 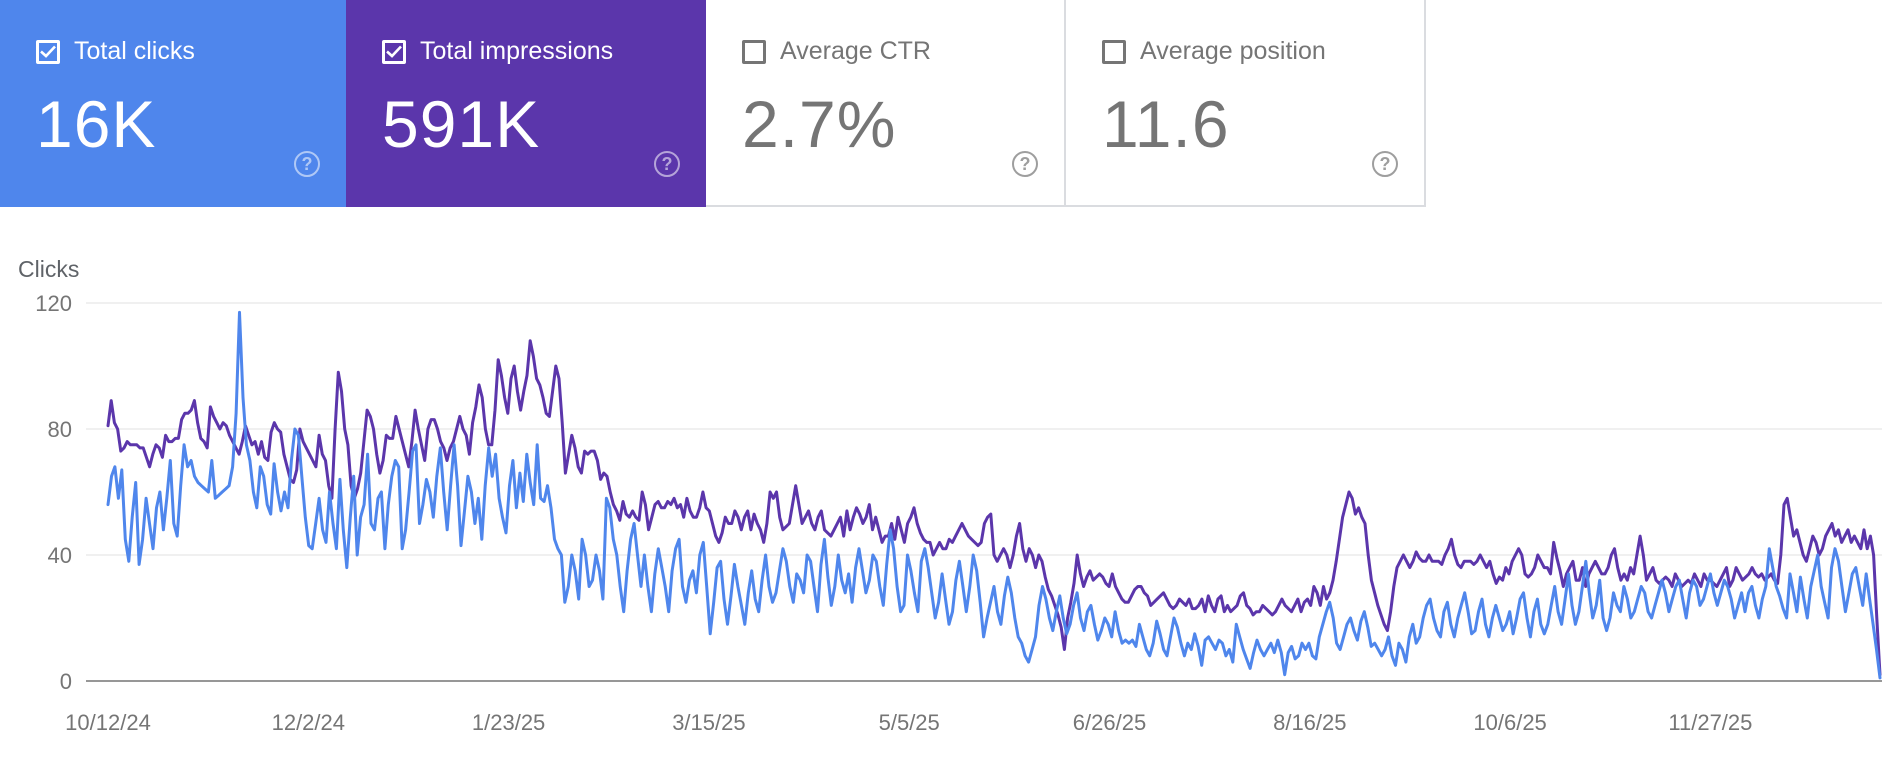 I want to click on y-axis-title: Clicks, so click(x=49, y=269).